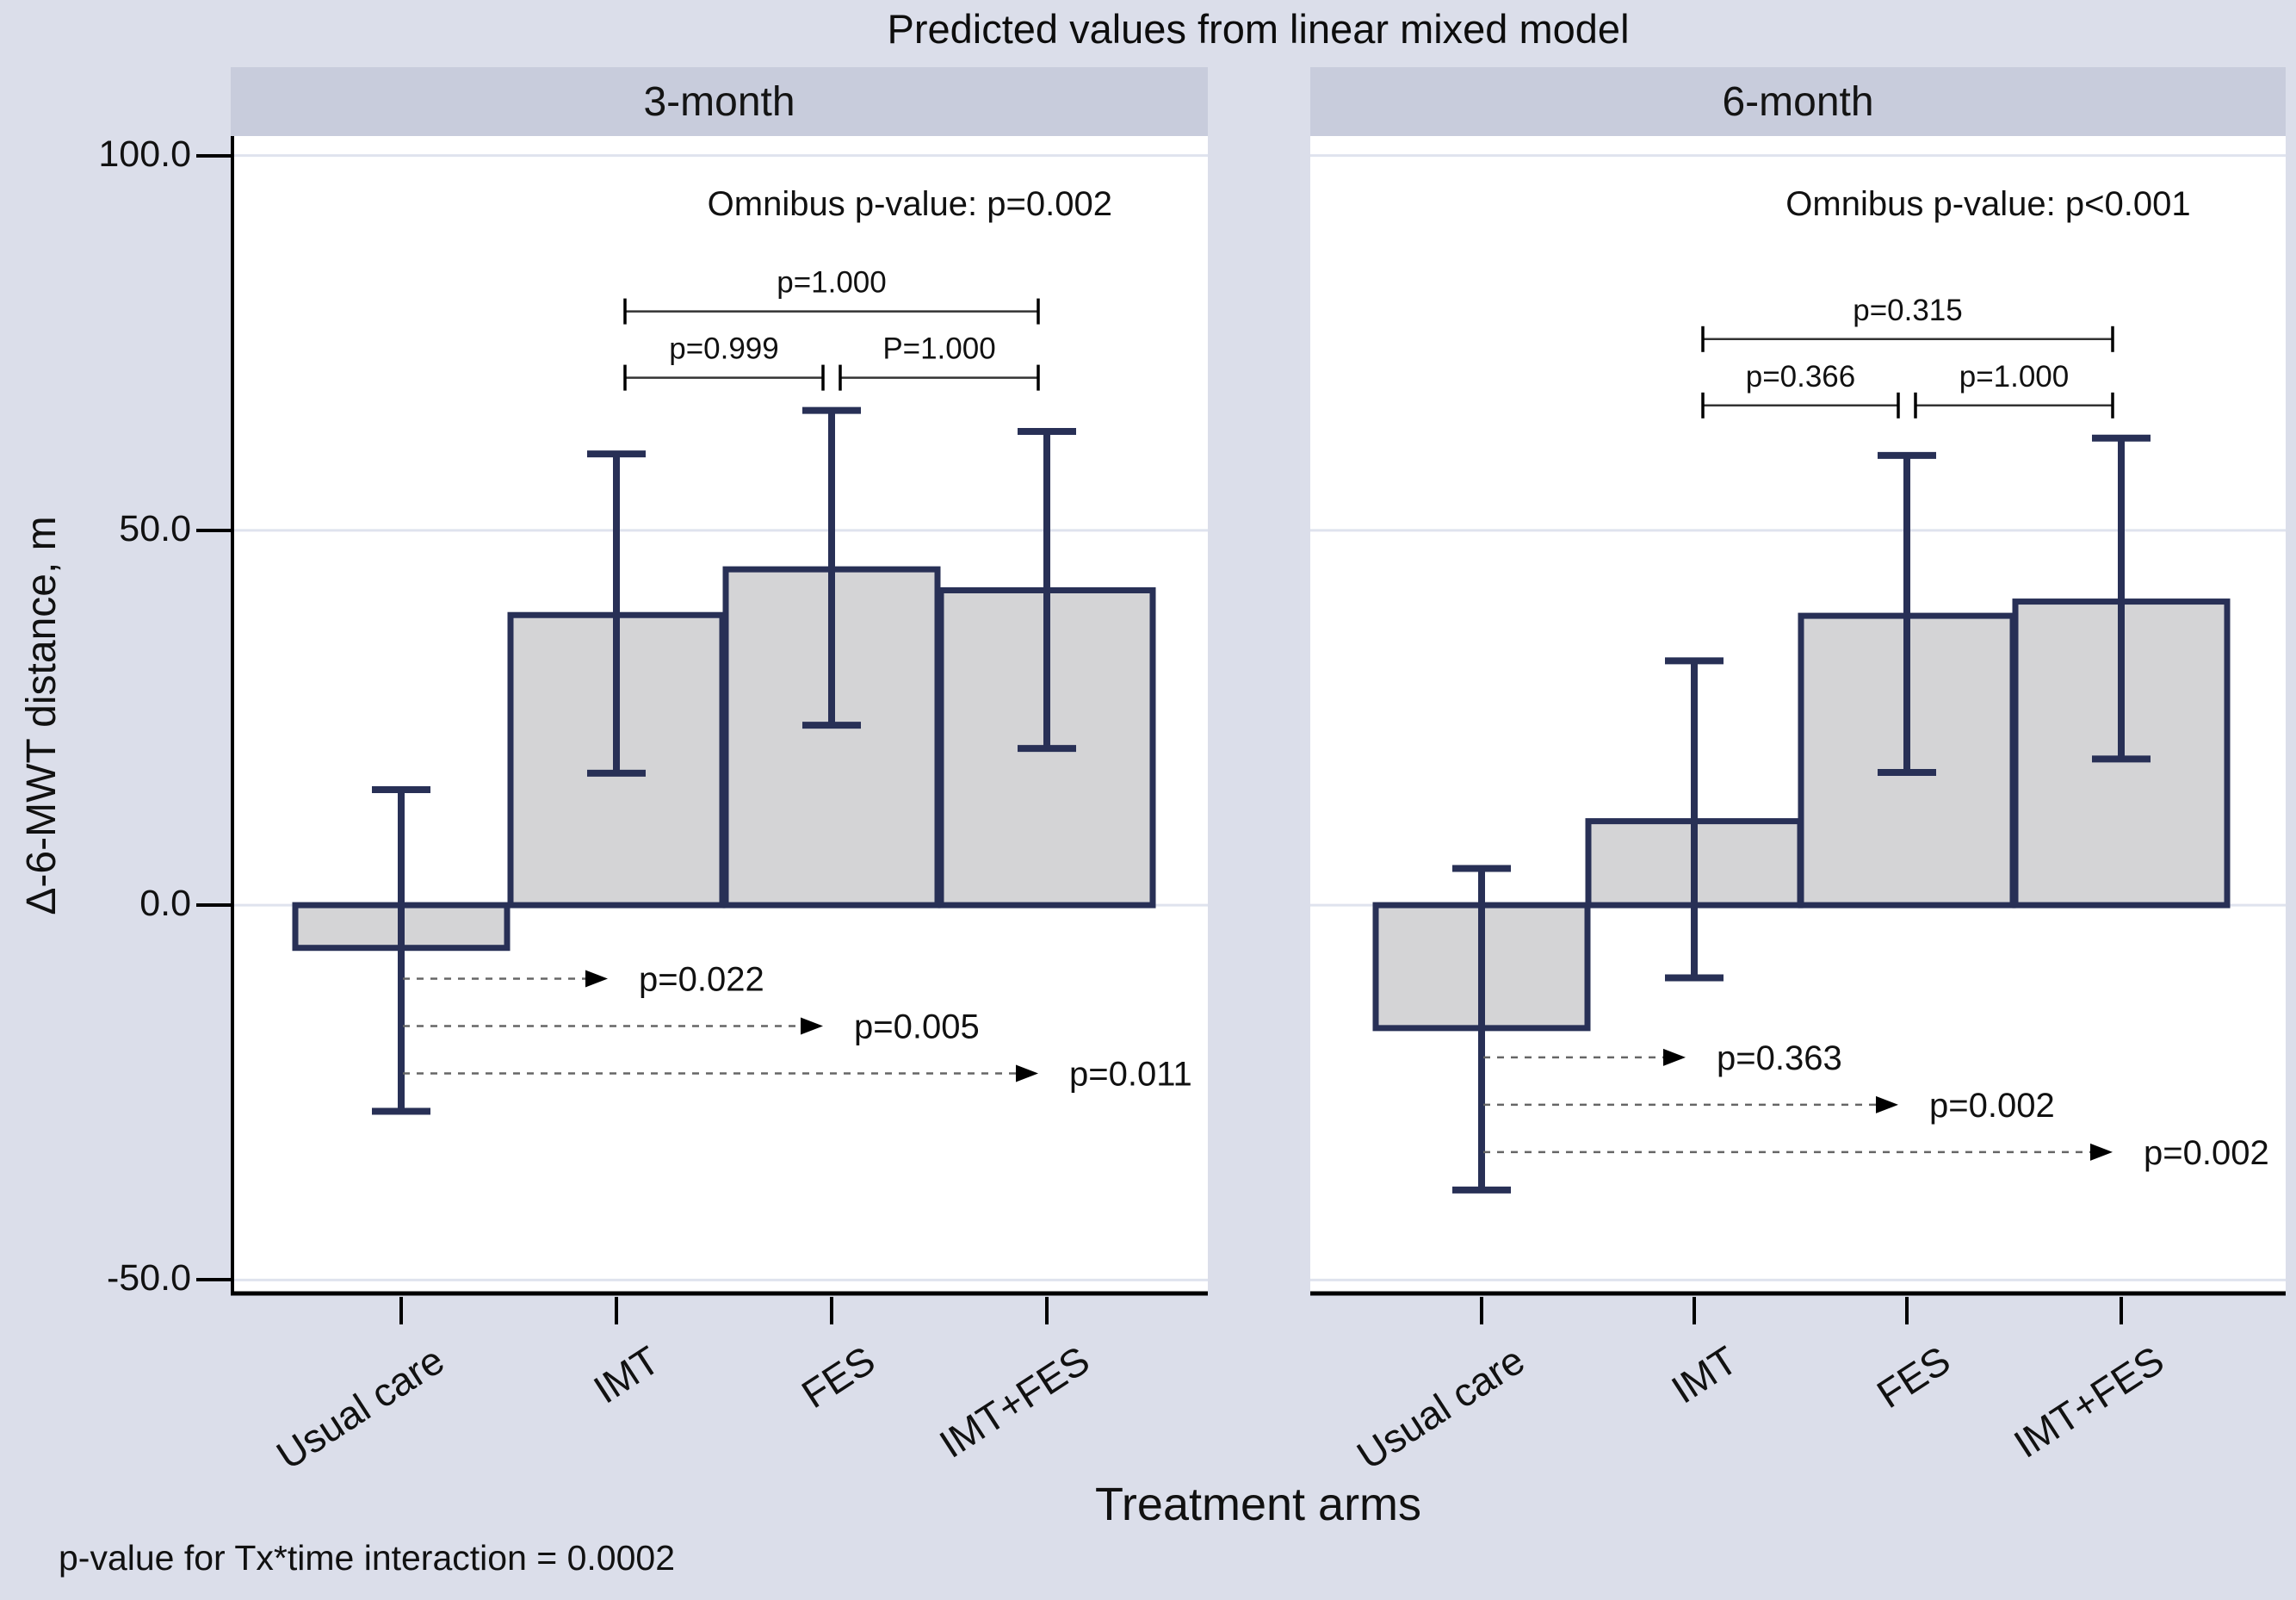 This screenshot has width=2296, height=1600. What do you see at coordinates (702, 979) in the screenshot?
I see `arrow-3-month-usual-care-vs-imt-label: p=0.022` at bounding box center [702, 979].